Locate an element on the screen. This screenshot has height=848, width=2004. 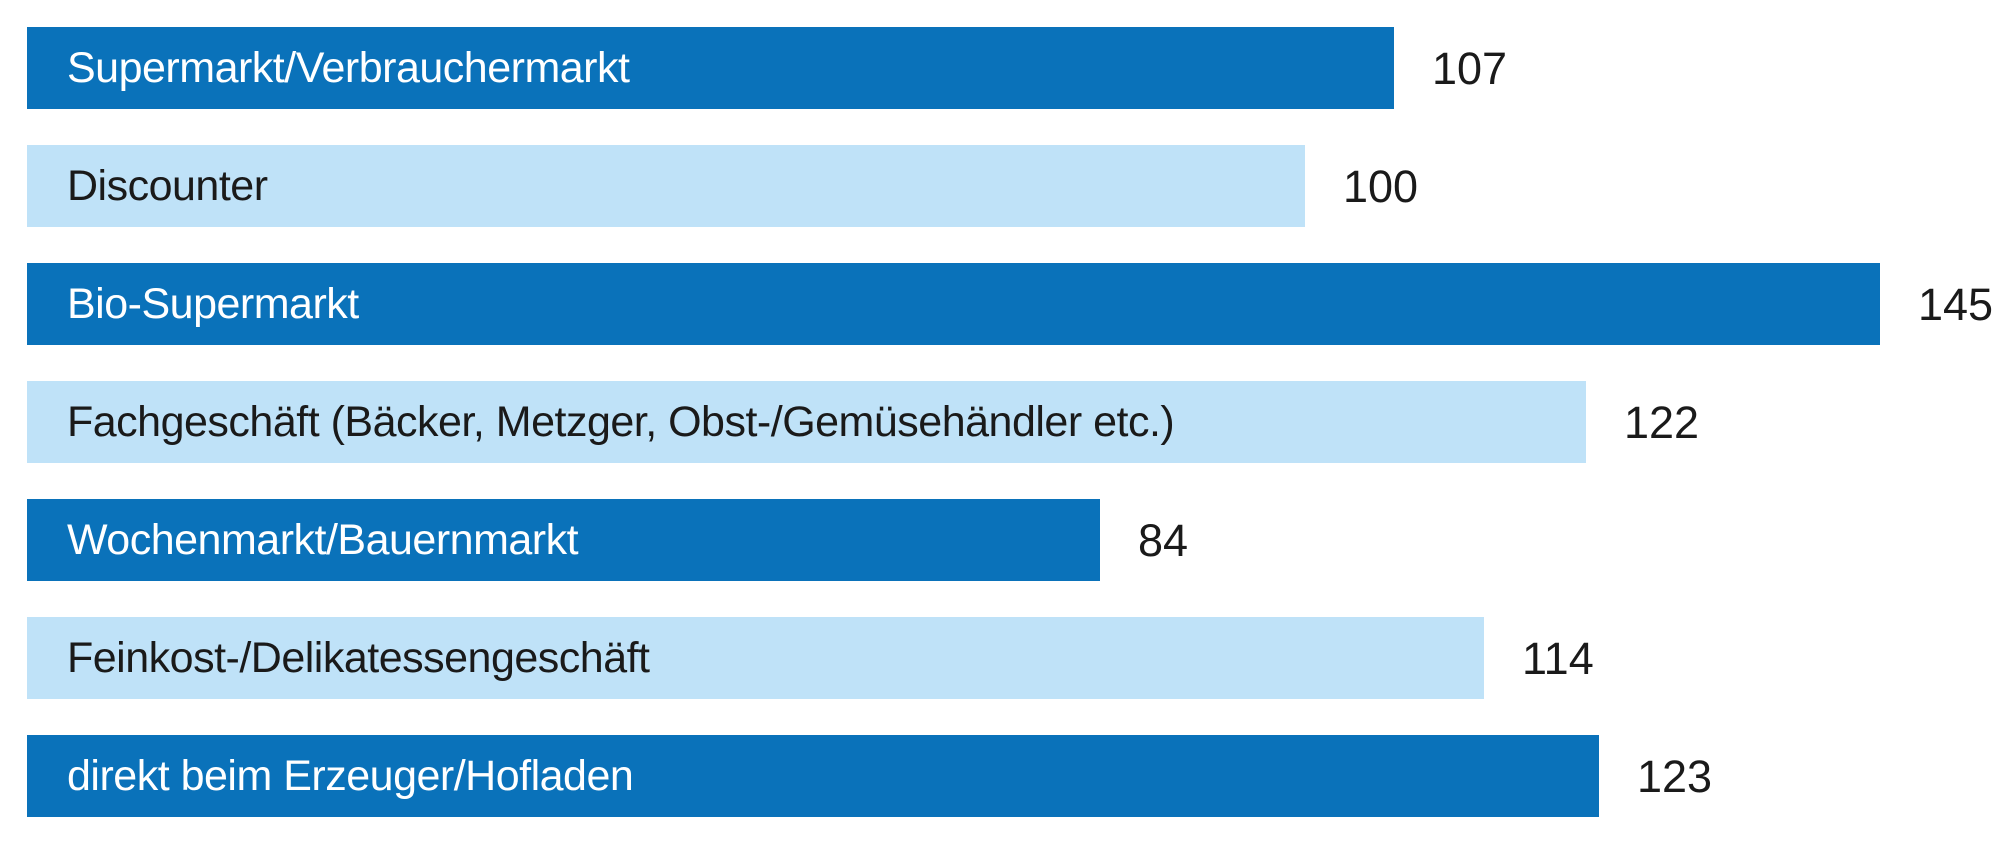
bar-category-label: Bio-Supermarkt is located at coordinates (213, 303).